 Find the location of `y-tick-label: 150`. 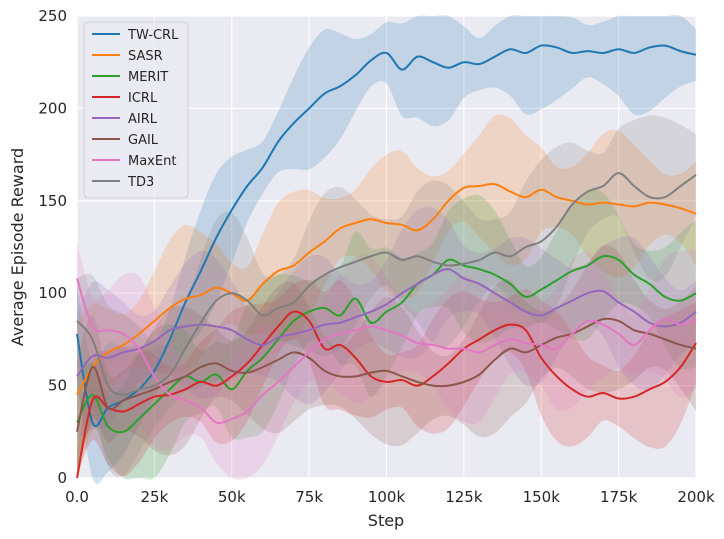

y-tick-label: 150 is located at coordinates (52, 201).